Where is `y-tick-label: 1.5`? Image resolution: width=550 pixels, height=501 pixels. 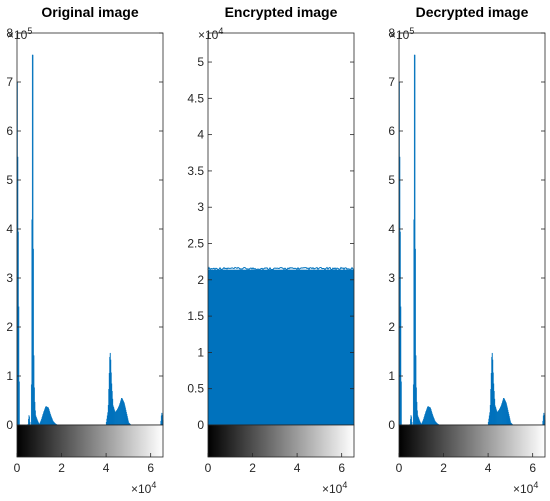 y-tick-label: 1.5 is located at coordinates (195, 316).